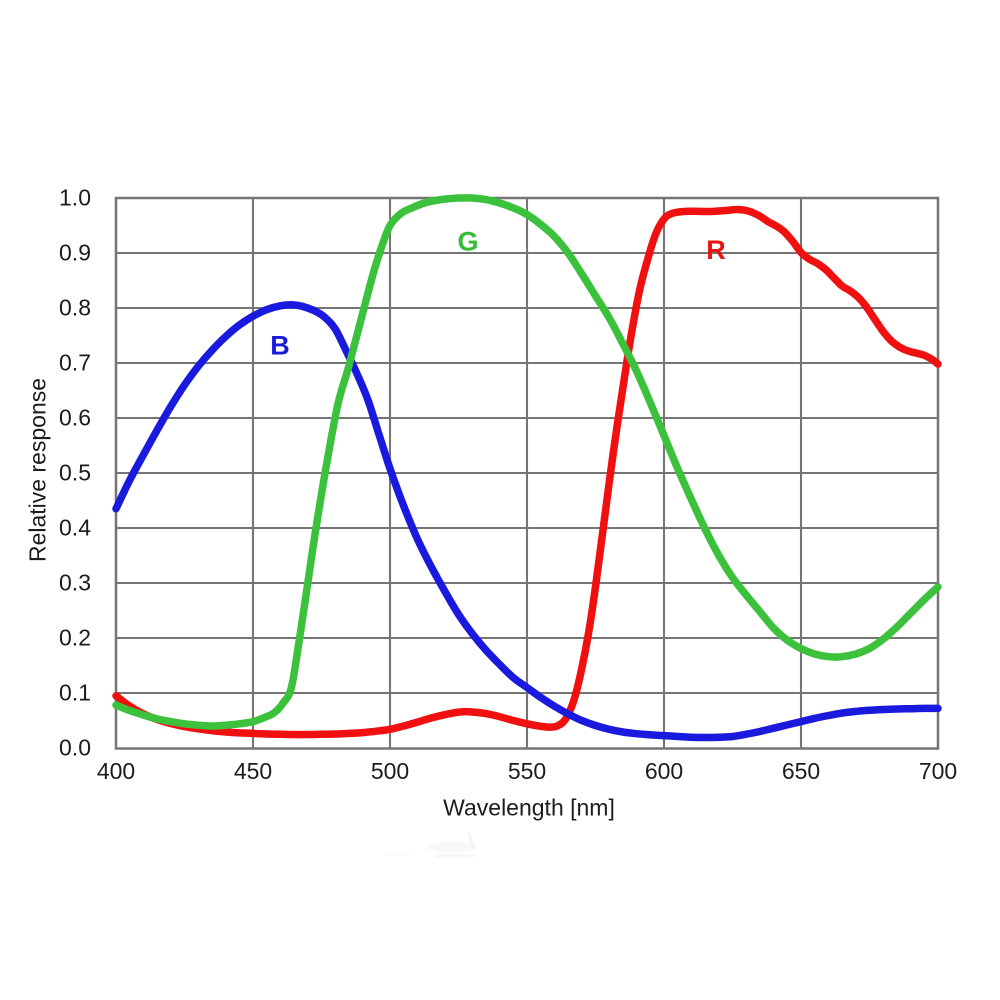  I want to click on svg-text: 500, so click(390, 771).